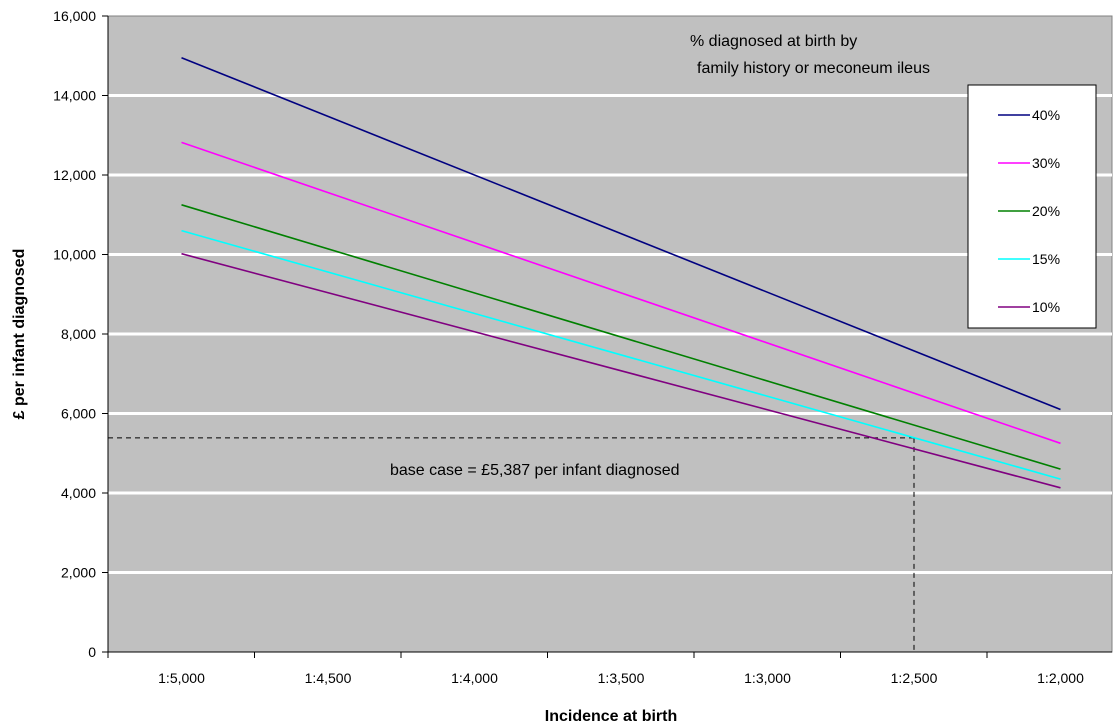 The width and height of the screenshot is (1120, 727). What do you see at coordinates (74, 175) in the screenshot?
I see `y-tick-label: 12,000` at bounding box center [74, 175].